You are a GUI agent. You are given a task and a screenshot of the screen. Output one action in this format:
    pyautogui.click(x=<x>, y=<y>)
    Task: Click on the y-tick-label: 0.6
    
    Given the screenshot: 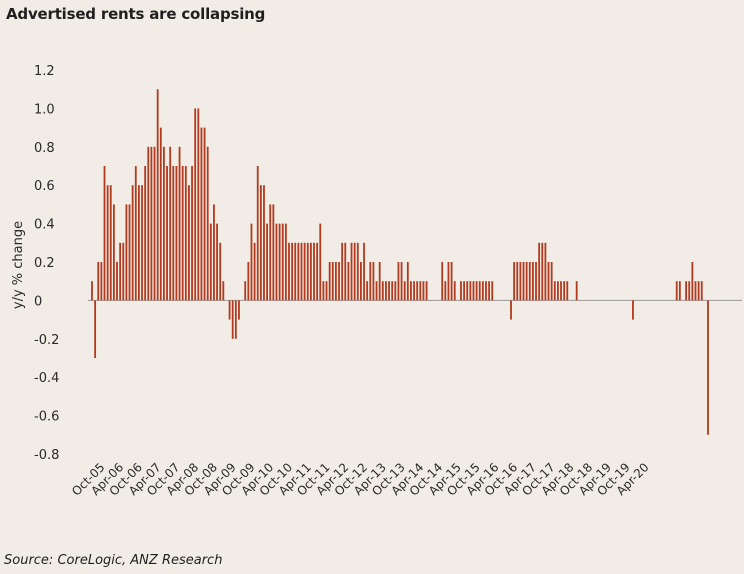 What is the action you would take?
    pyautogui.click(x=44, y=186)
    